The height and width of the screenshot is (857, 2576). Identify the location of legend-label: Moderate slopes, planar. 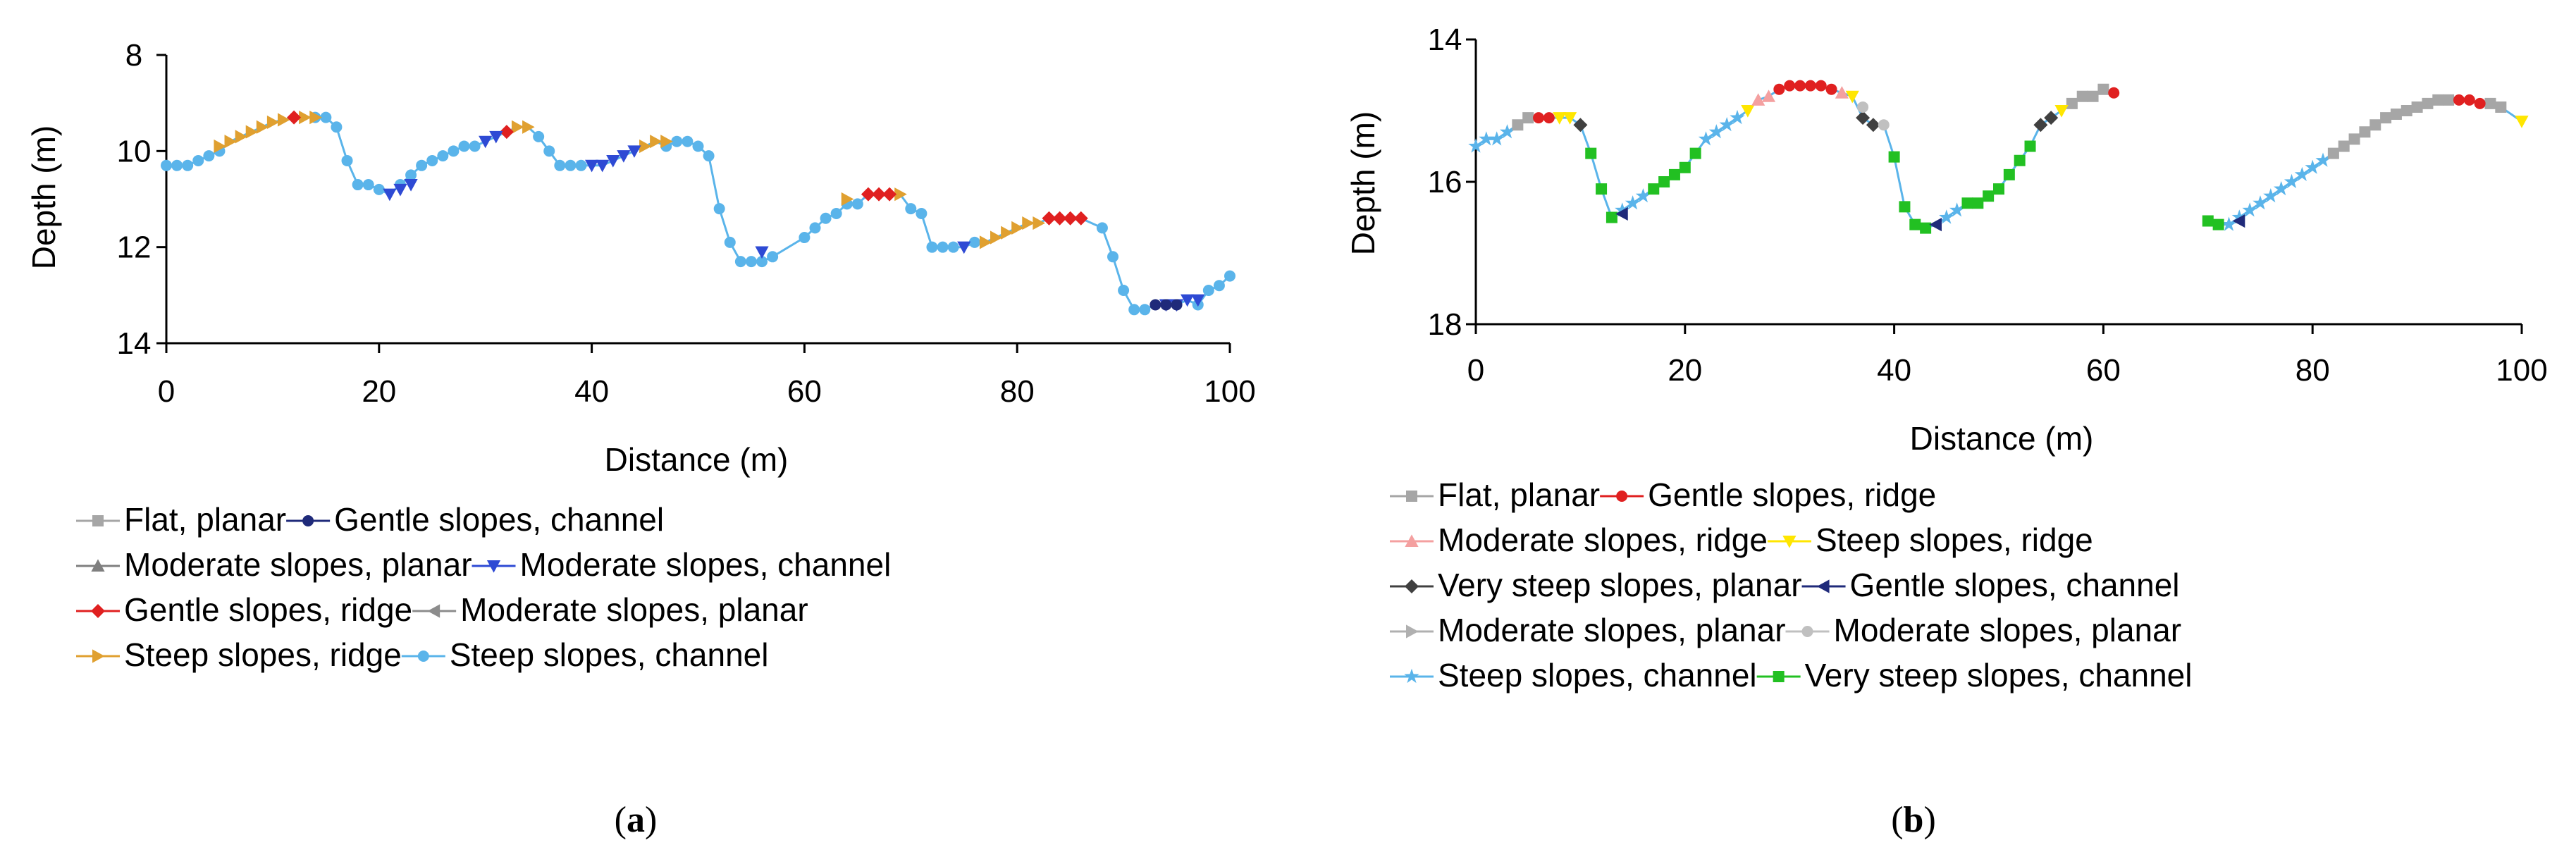
(1612, 630).